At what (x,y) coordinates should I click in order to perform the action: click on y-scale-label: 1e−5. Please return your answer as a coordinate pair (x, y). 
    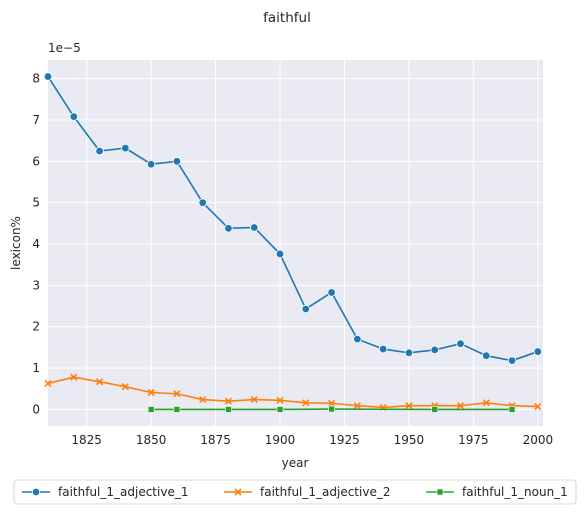
    Looking at the image, I should click on (64, 48).